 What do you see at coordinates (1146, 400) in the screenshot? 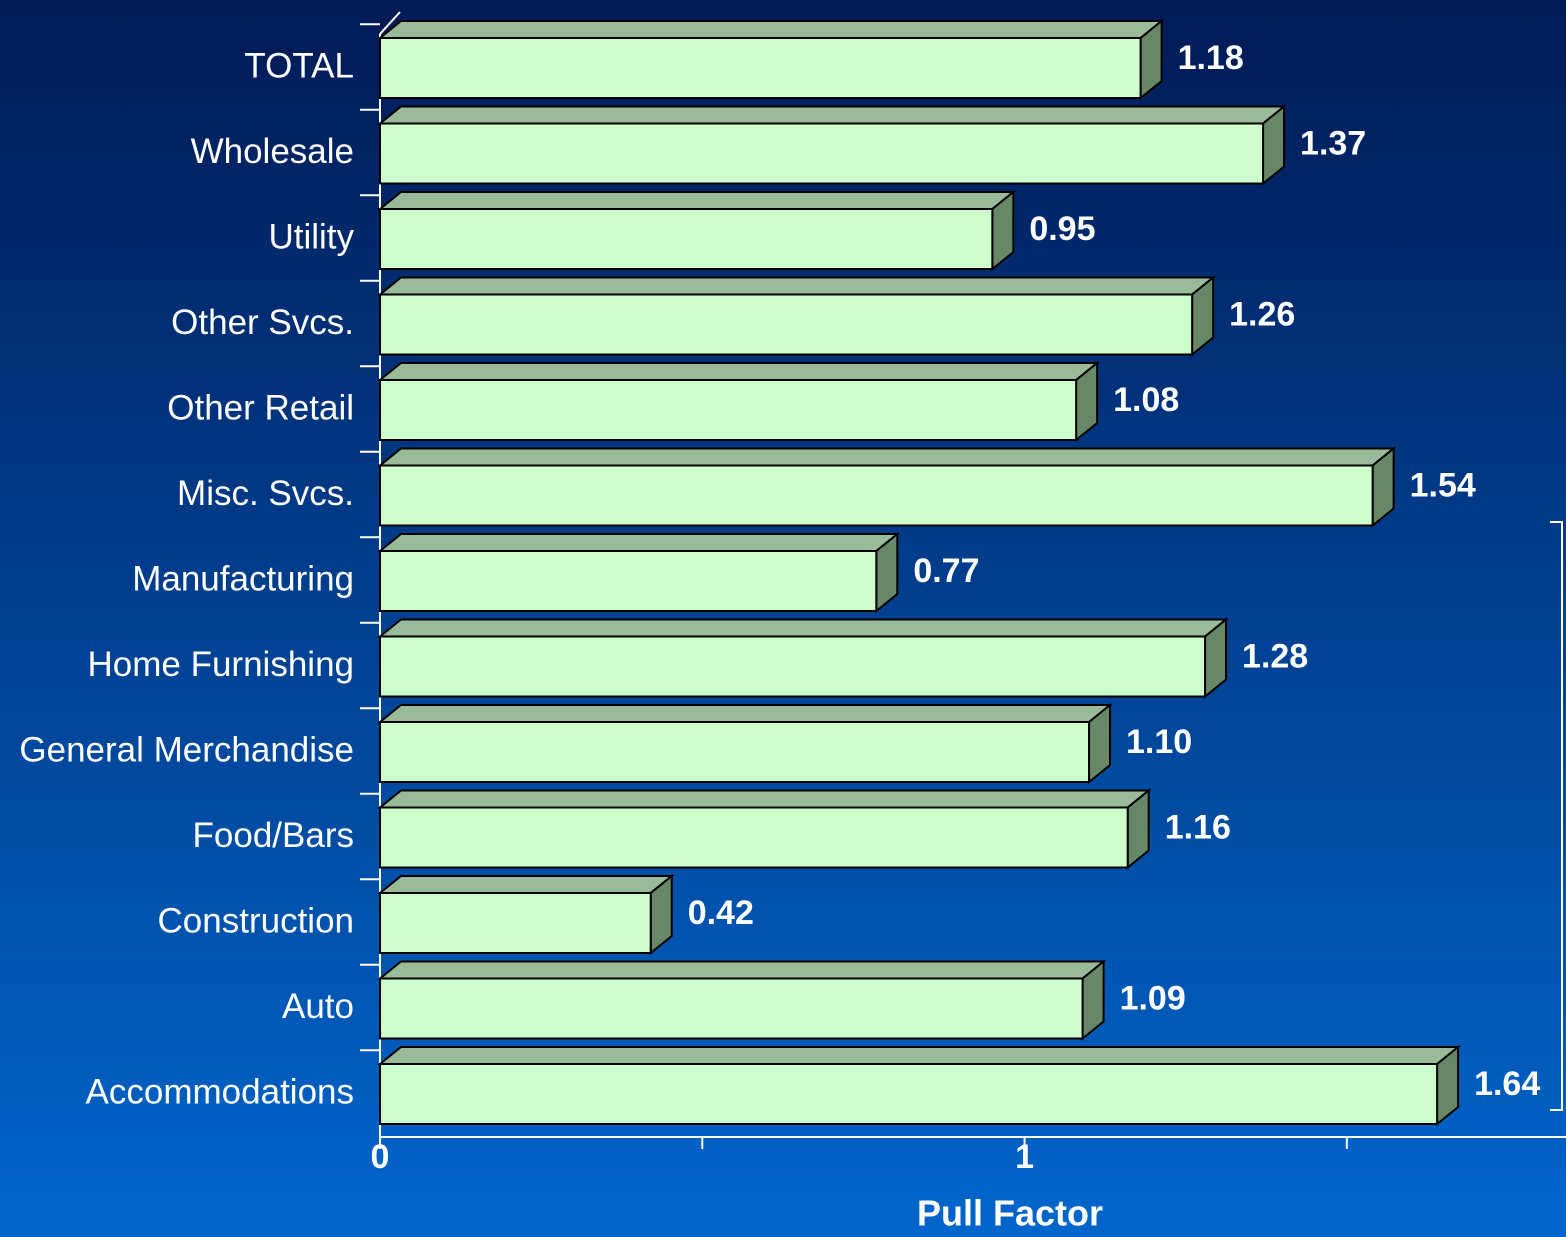
I see `value-label: 1.08` at bounding box center [1146, 400].